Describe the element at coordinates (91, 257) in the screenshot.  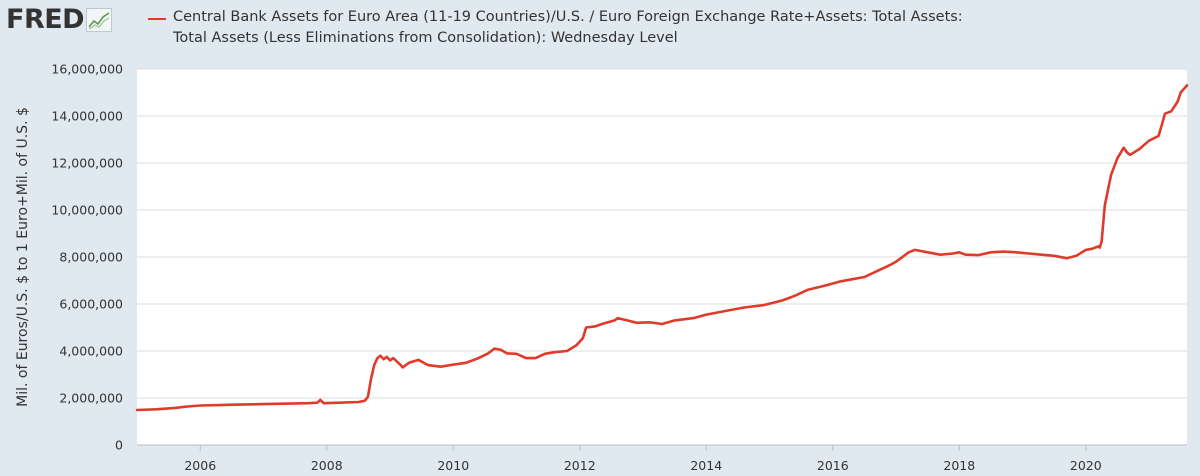
I see `y-tick-label: 8,000,000` at that location.